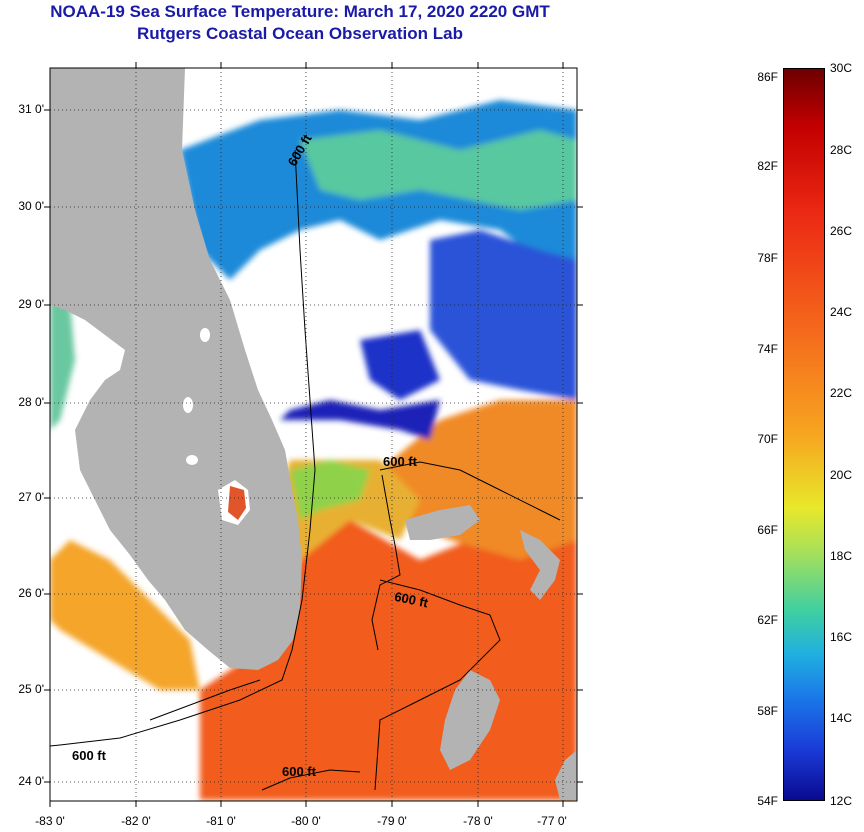 The image size is (864, 832). What do you see at coordinates (438, 170) in the screenshot?
I see `cool-water-green` at bounding box center [438, 170].